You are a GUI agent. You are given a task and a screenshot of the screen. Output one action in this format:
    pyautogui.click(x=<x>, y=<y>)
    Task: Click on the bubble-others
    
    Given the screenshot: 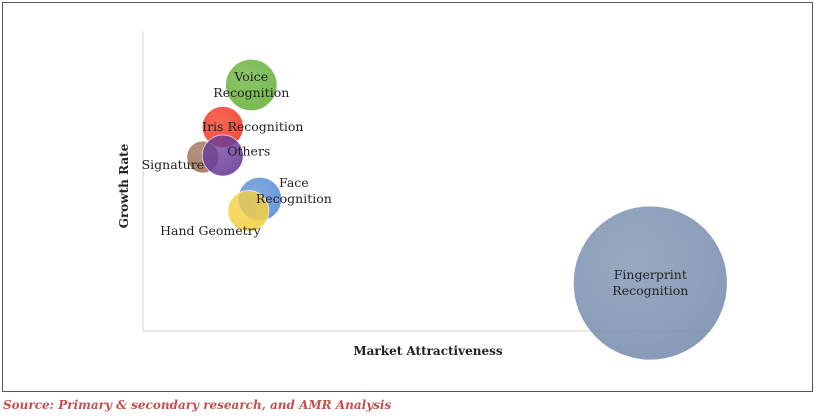 What is the action you would take?
    pyautogui.click(x=222, y=155)
    